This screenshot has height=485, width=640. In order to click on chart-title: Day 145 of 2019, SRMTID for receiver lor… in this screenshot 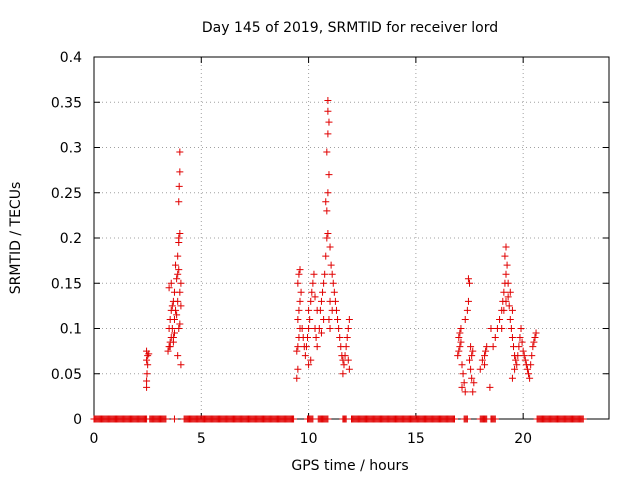, I will do `click(350, 28)`.